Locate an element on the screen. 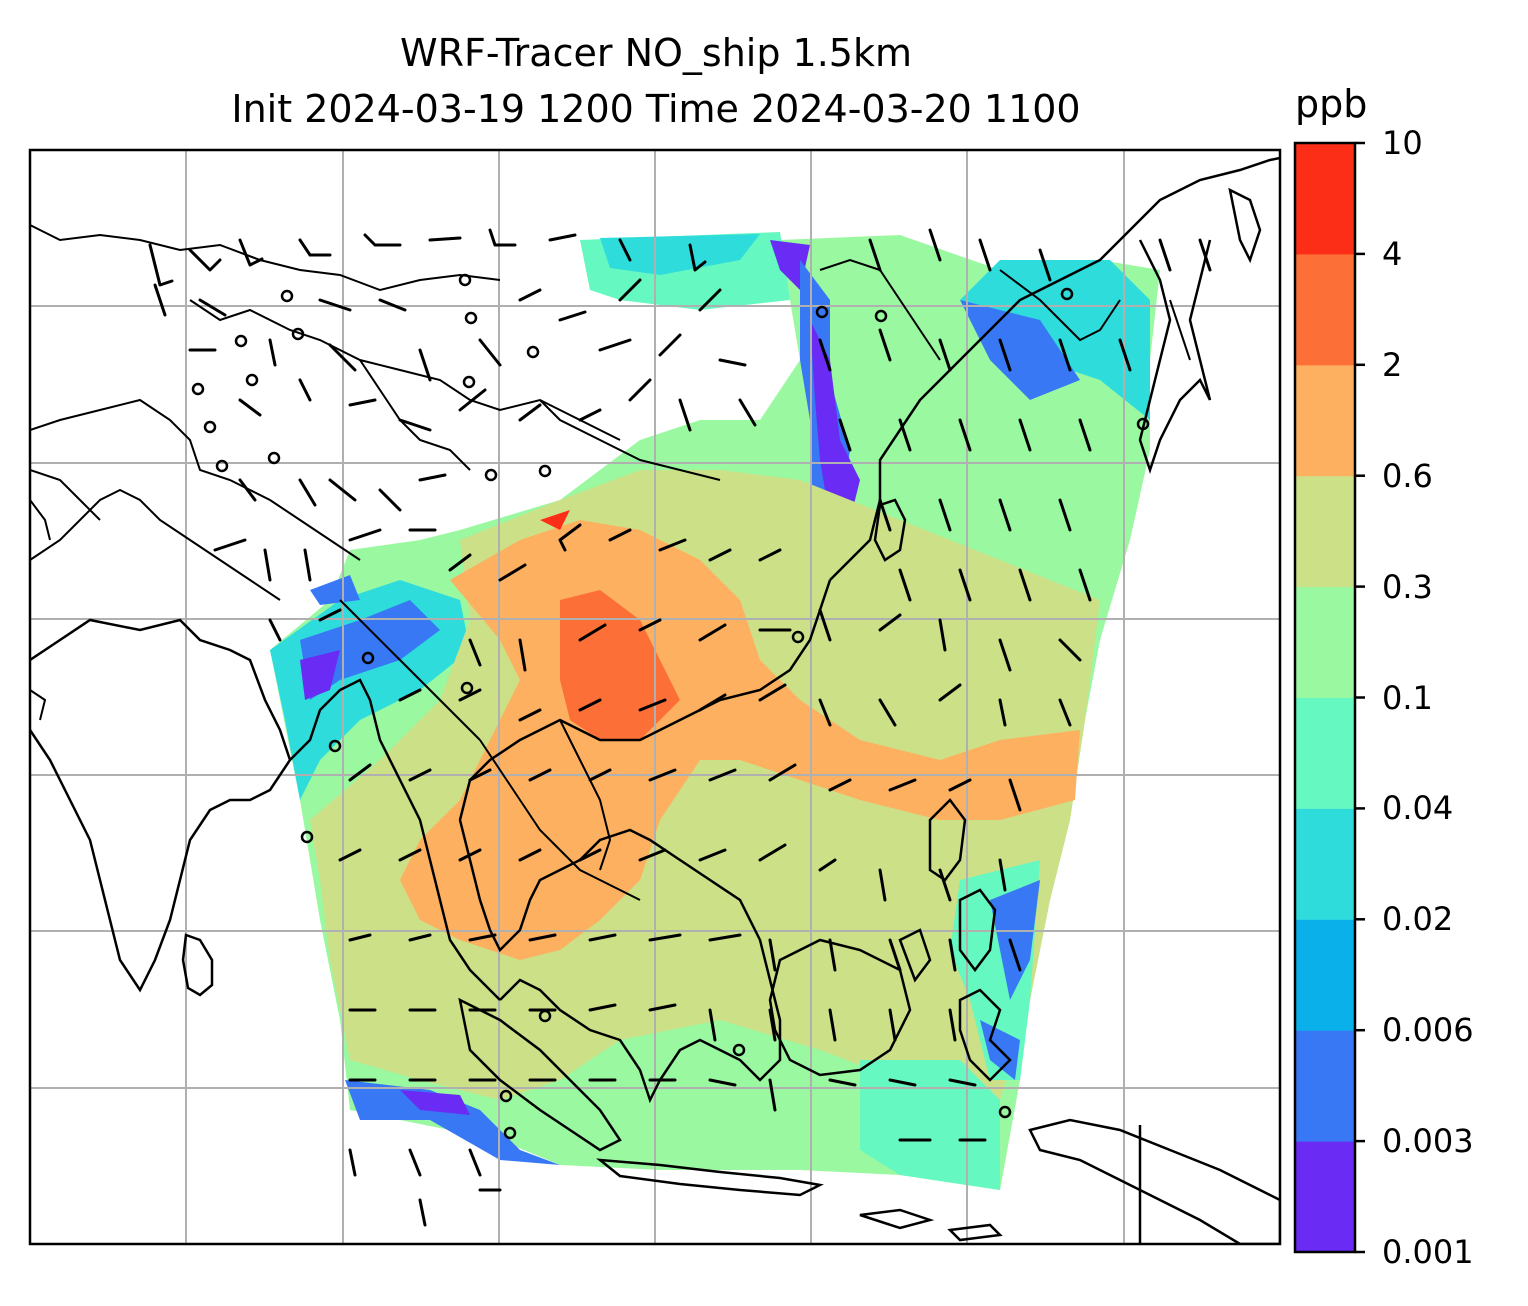  colorbar-tick-label: 0.003 is located at coordinates (1428, 1141).